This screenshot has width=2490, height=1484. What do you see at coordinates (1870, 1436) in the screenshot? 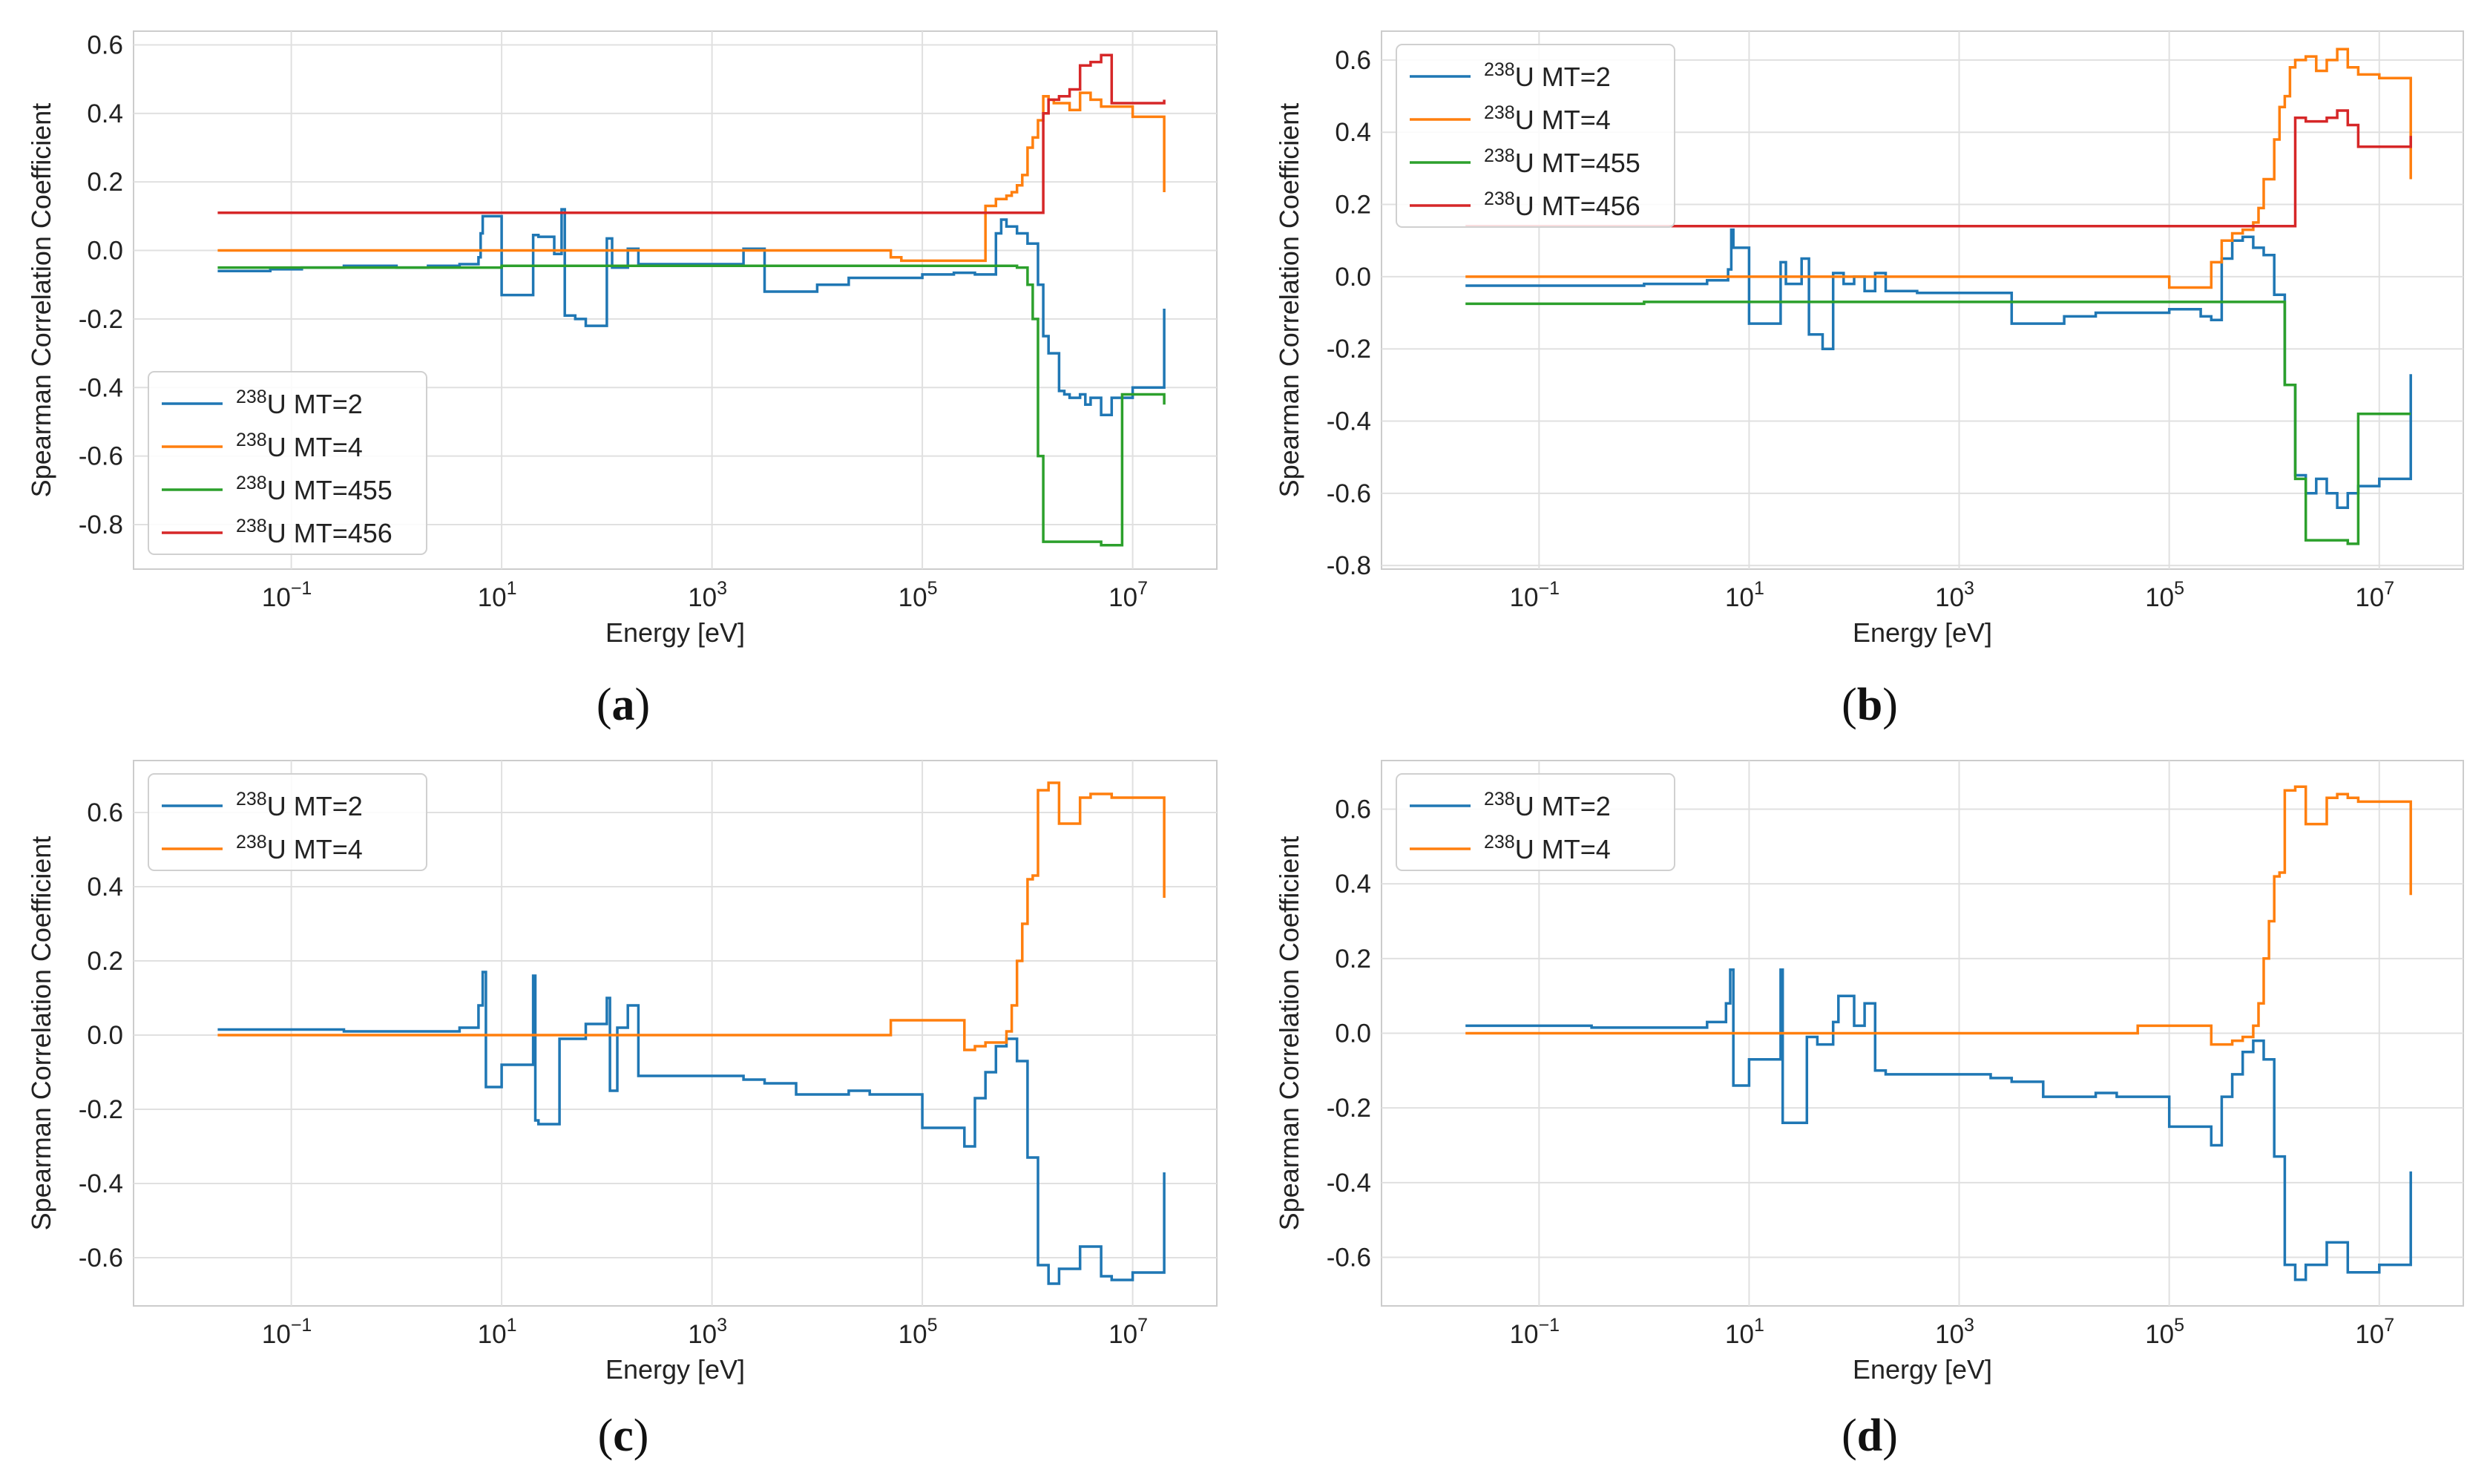
I see `panel-caption: (d)` at bounding box center [1870, 1436].